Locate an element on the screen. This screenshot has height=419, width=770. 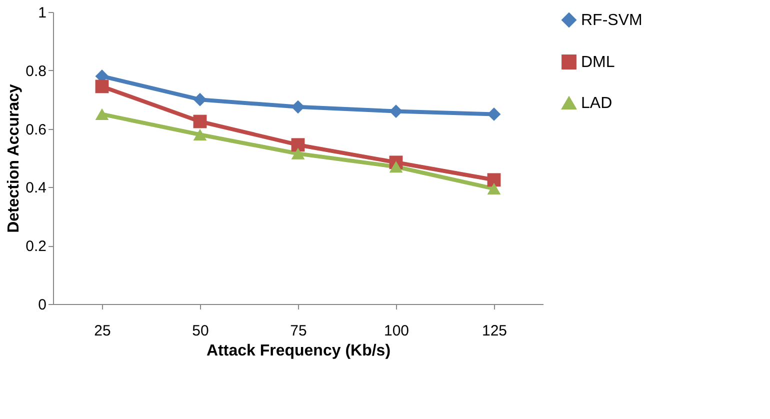
y-tick-label: 0.2 is located at coordinates (36, 247).